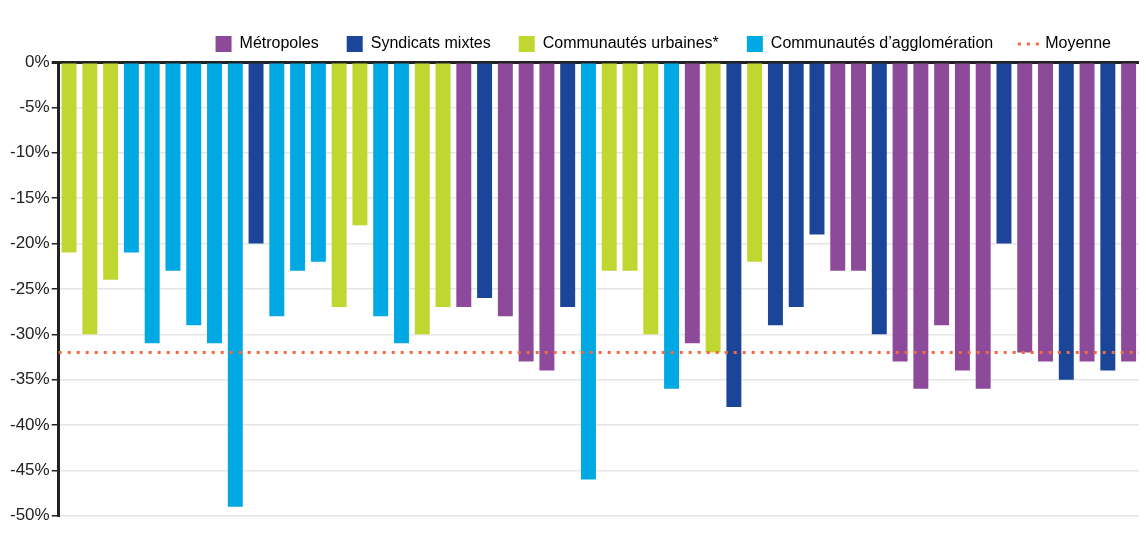 The width and height of the screenshot is (1147, 536). Describe the element at coordinates (30, 197) in the screenshot. I see `y-tick-label: -15%` at that location.